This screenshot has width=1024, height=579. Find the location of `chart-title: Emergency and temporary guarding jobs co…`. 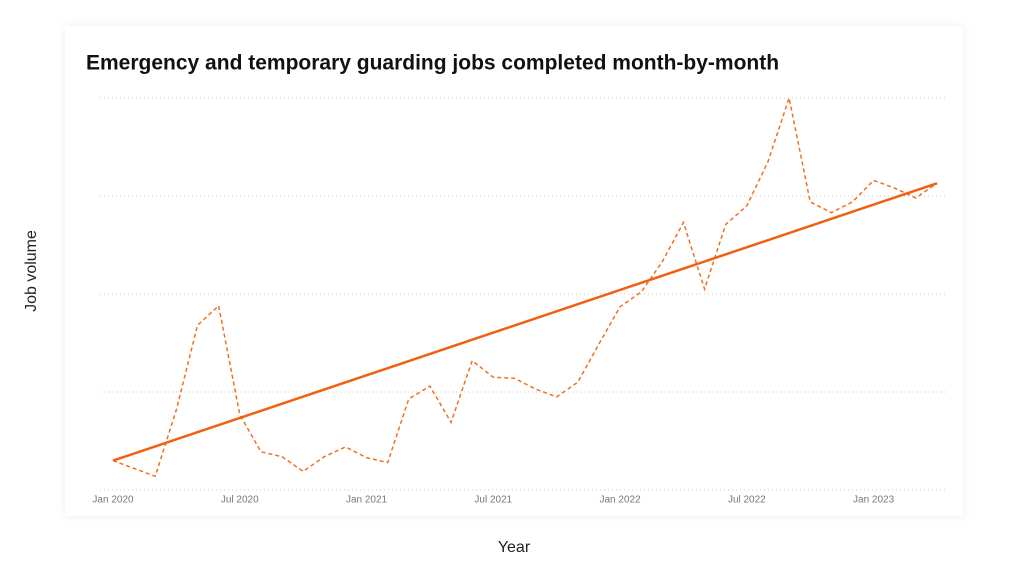

chart-title: Emergency and temporary guarding jobs co… is located at coordinates (432, 63).